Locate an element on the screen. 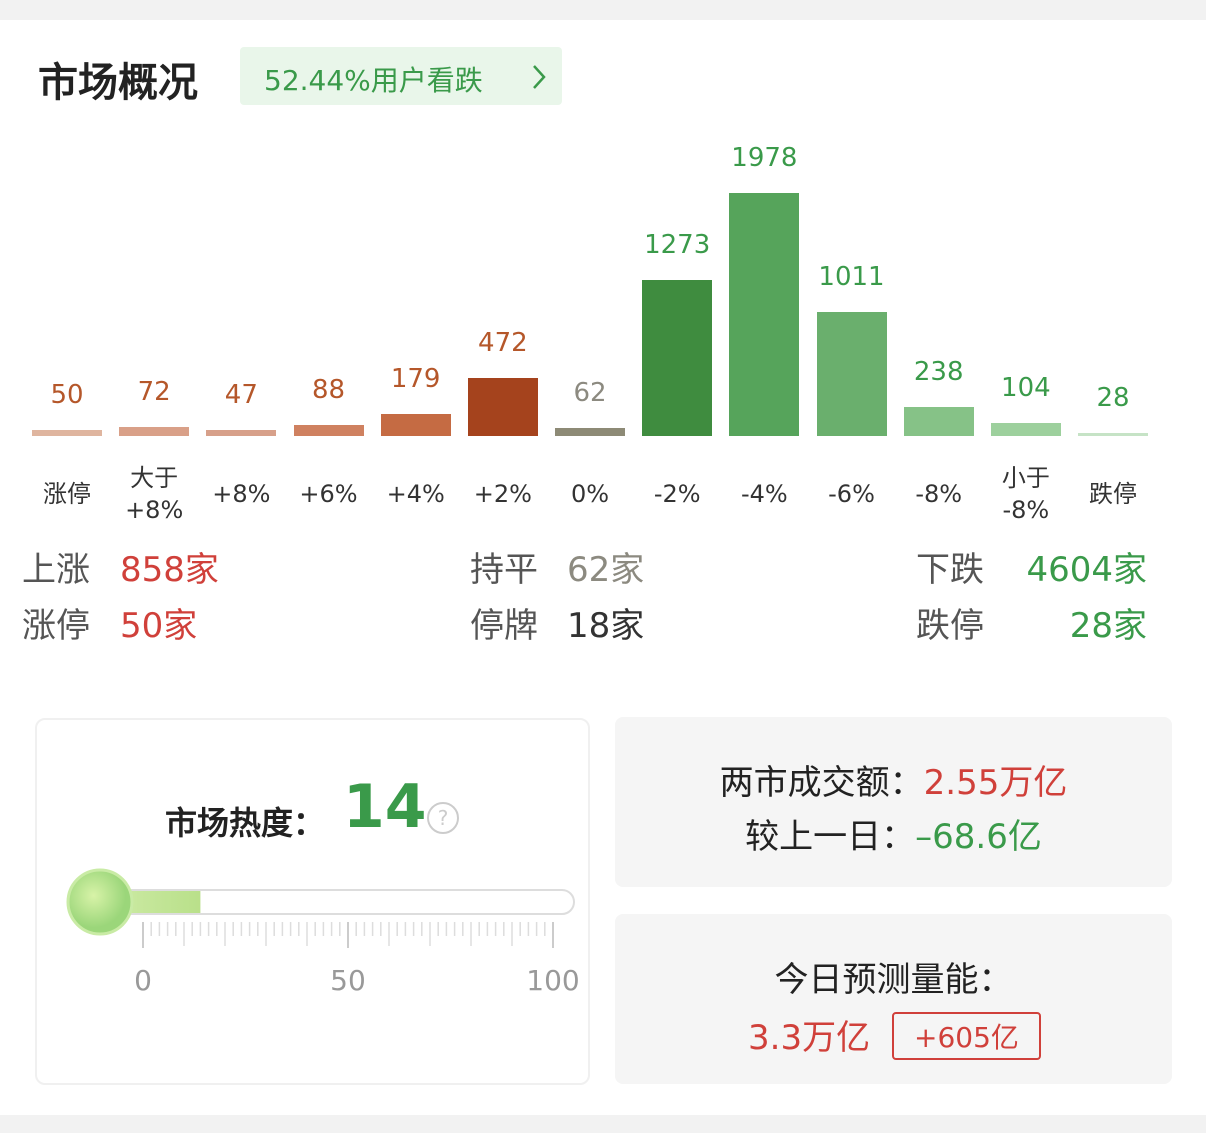  value-label: 47 is located at coordinates (241, 395).